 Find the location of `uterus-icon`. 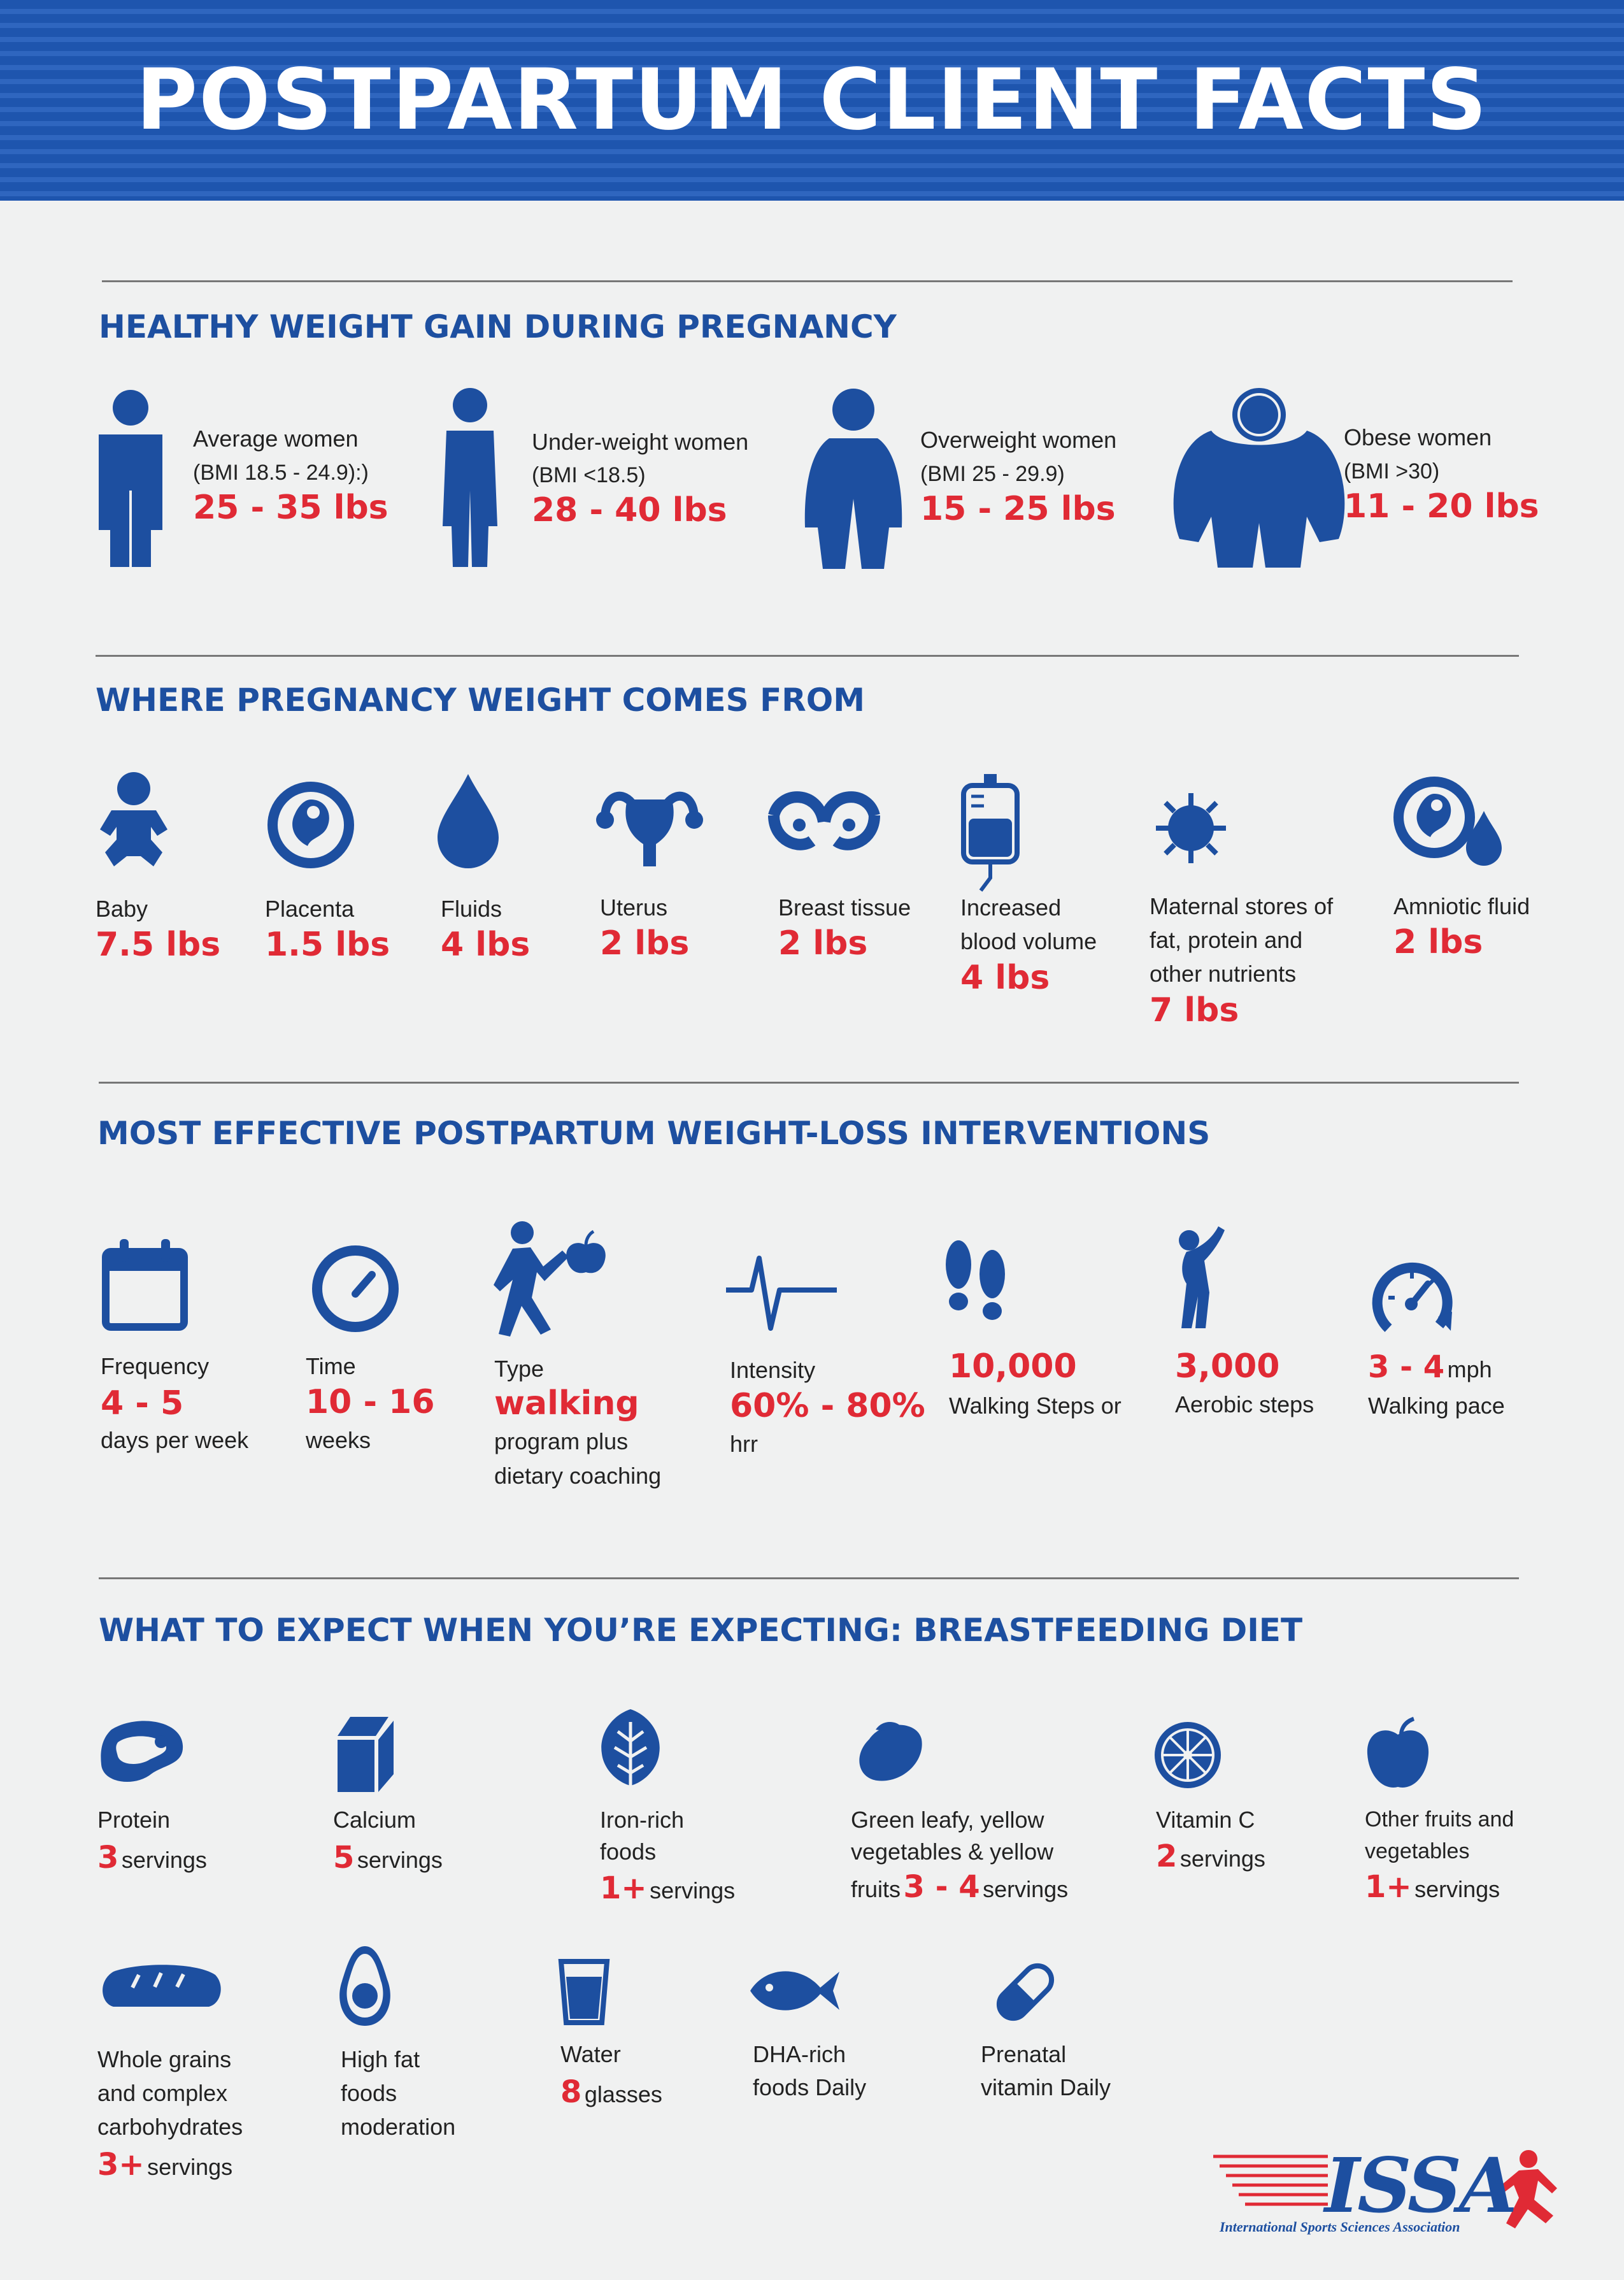

uterus-icon is located at coordinates (649, 829).